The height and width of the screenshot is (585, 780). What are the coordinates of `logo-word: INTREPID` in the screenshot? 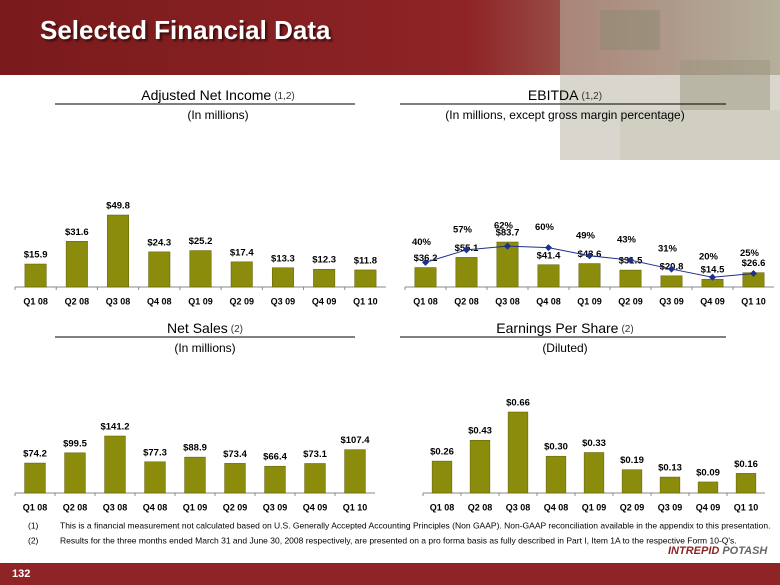 It's located at (693, 551).